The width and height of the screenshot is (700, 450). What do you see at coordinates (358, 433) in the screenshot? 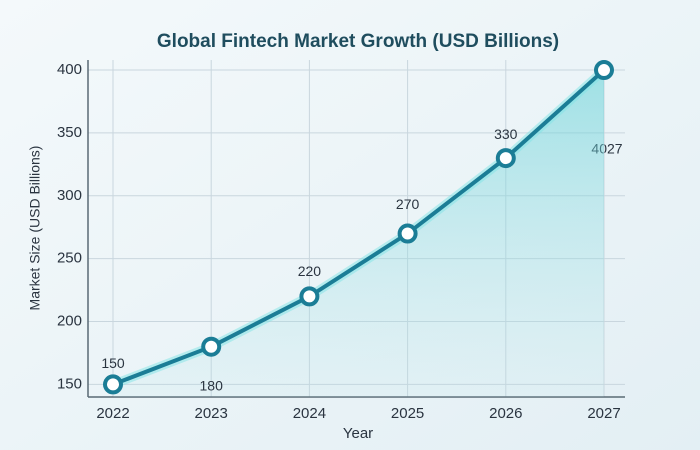
I see `x-axis-label: Year` at bounding box center [358, 433].